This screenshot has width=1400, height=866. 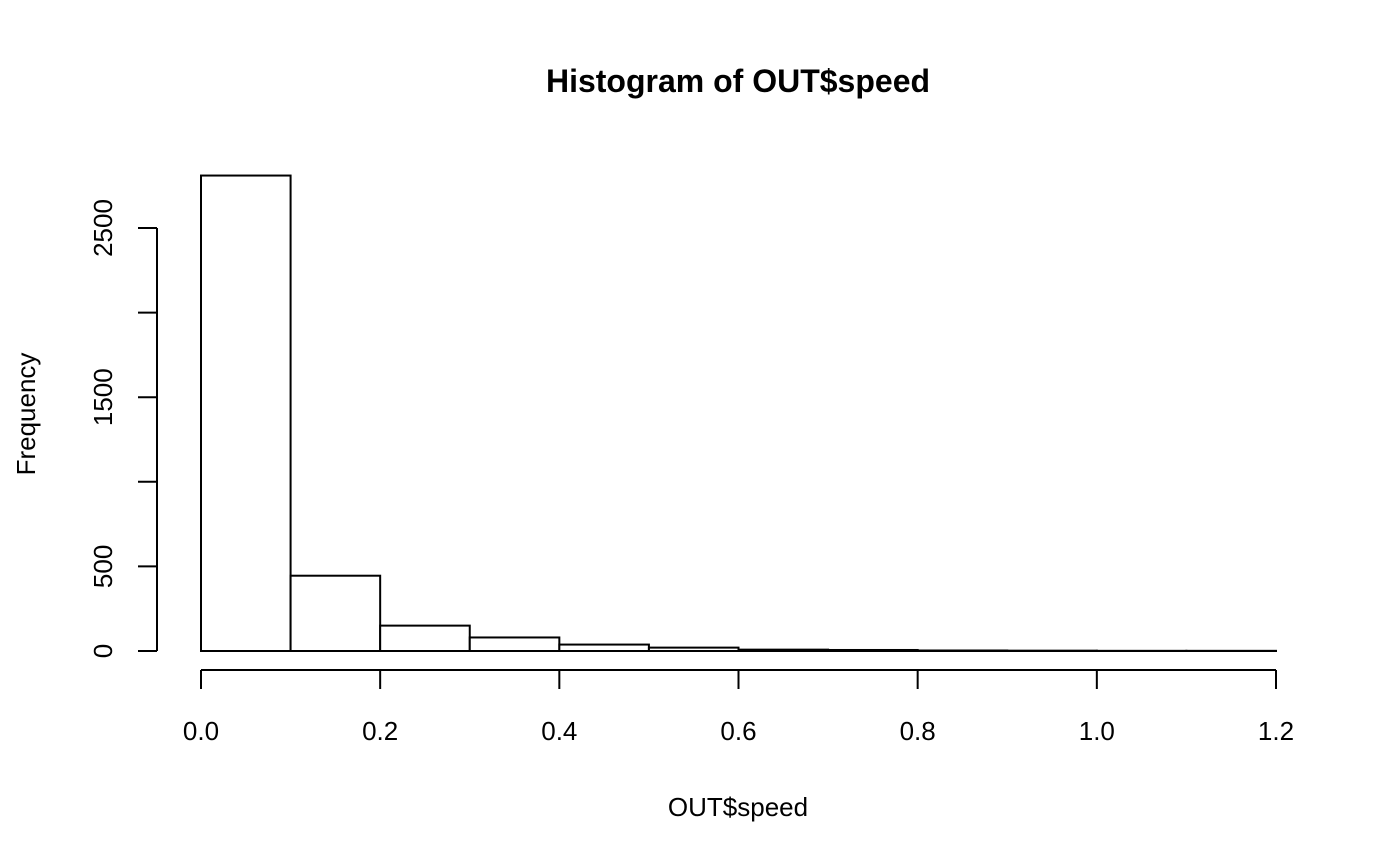 What do you see at coordinates (1276, 731) in the screenshot?
I see `x-tick-label: 1.2` at bounding box center [1276, 731].